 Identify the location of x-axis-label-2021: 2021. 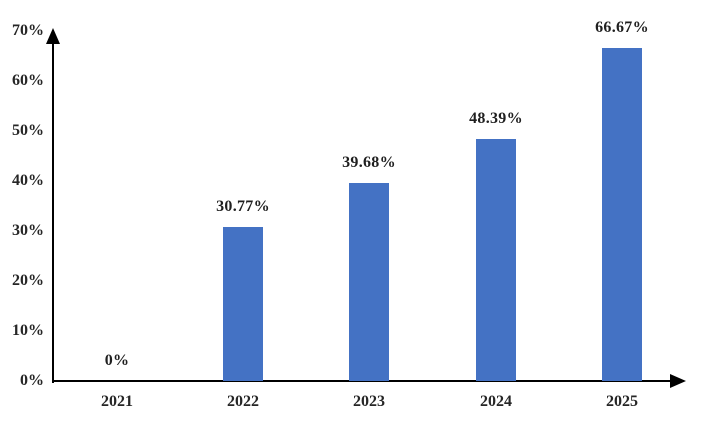
(117, 401).